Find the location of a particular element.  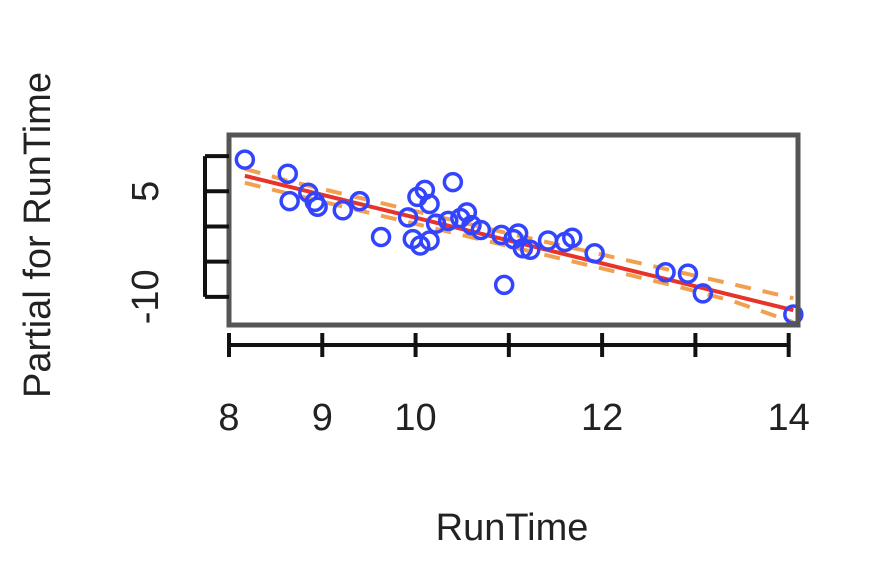

y-axis-title: Partial for RunTime is located at coordinates (38, 235).